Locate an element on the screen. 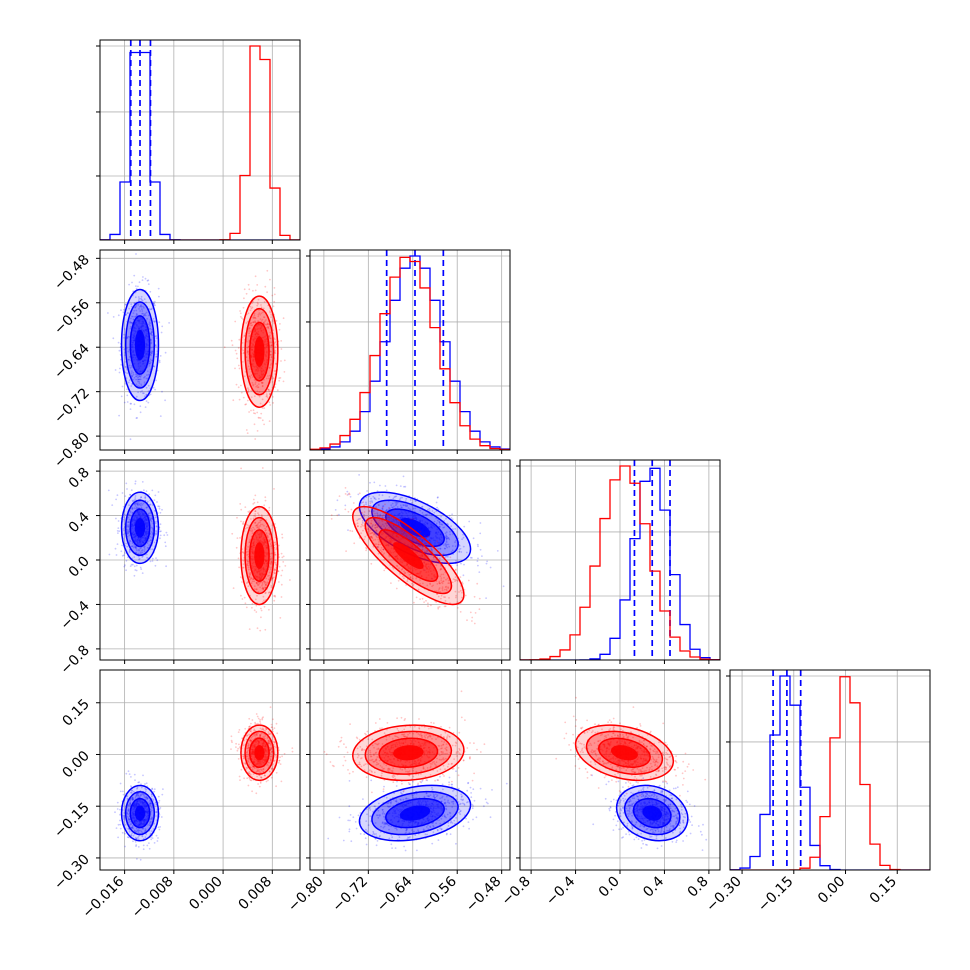 The width and height of the screenshot is (970, 970). density-contour-blue is located at coordinates (140, 345).